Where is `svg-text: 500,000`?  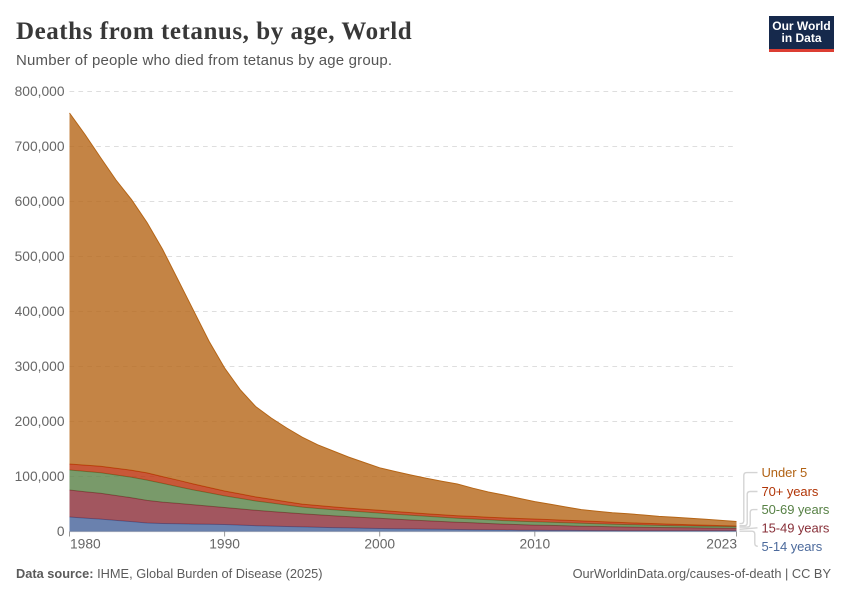
svg-text: 500,000 is located at coordinates (40, 256).